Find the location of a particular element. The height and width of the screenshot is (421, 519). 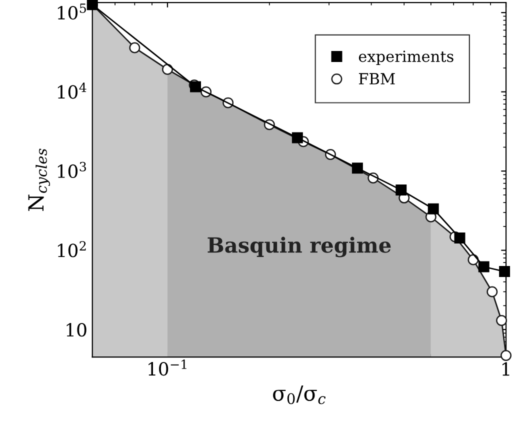

y-tick-label: 10 is located at coordinates (76, 329).